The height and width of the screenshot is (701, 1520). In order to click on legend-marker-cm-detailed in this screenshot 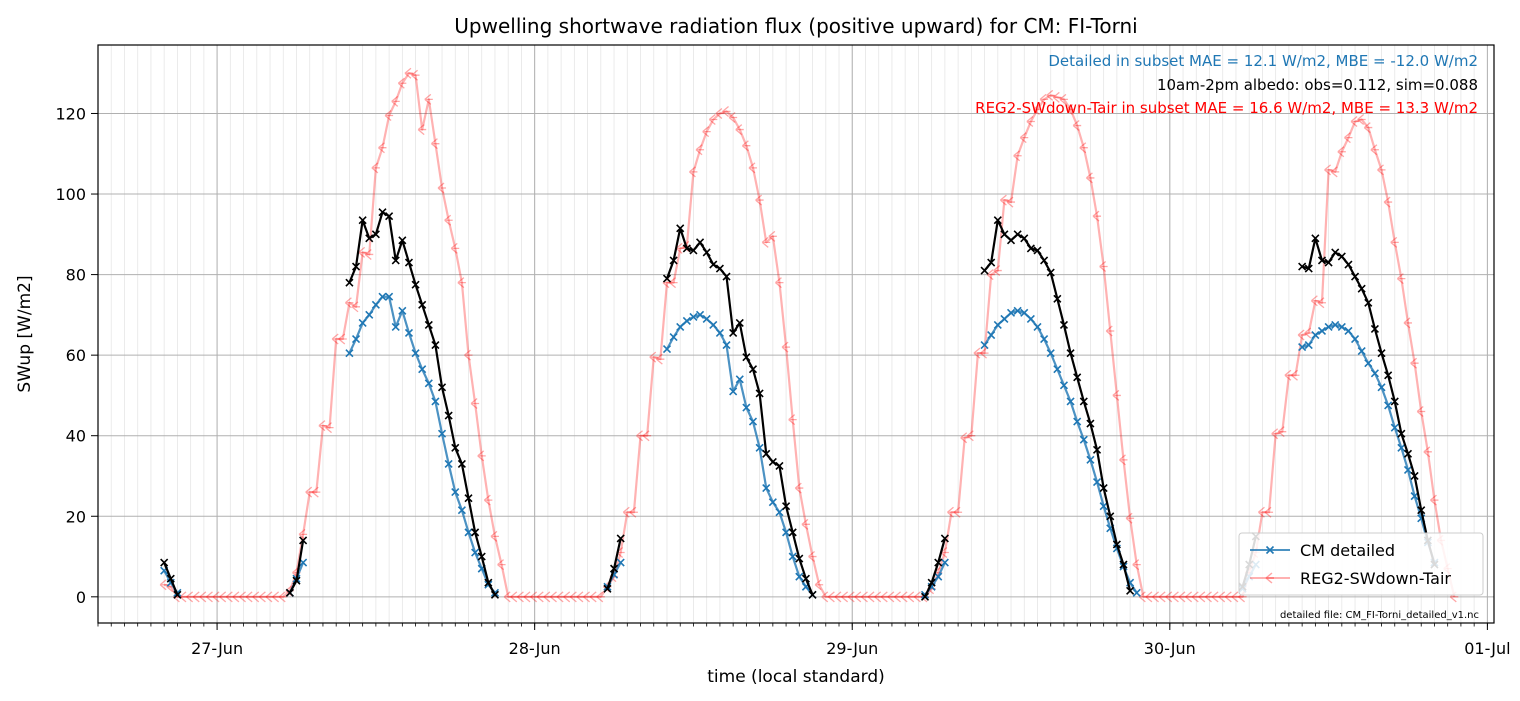, I will do `click(1270, 550)`.